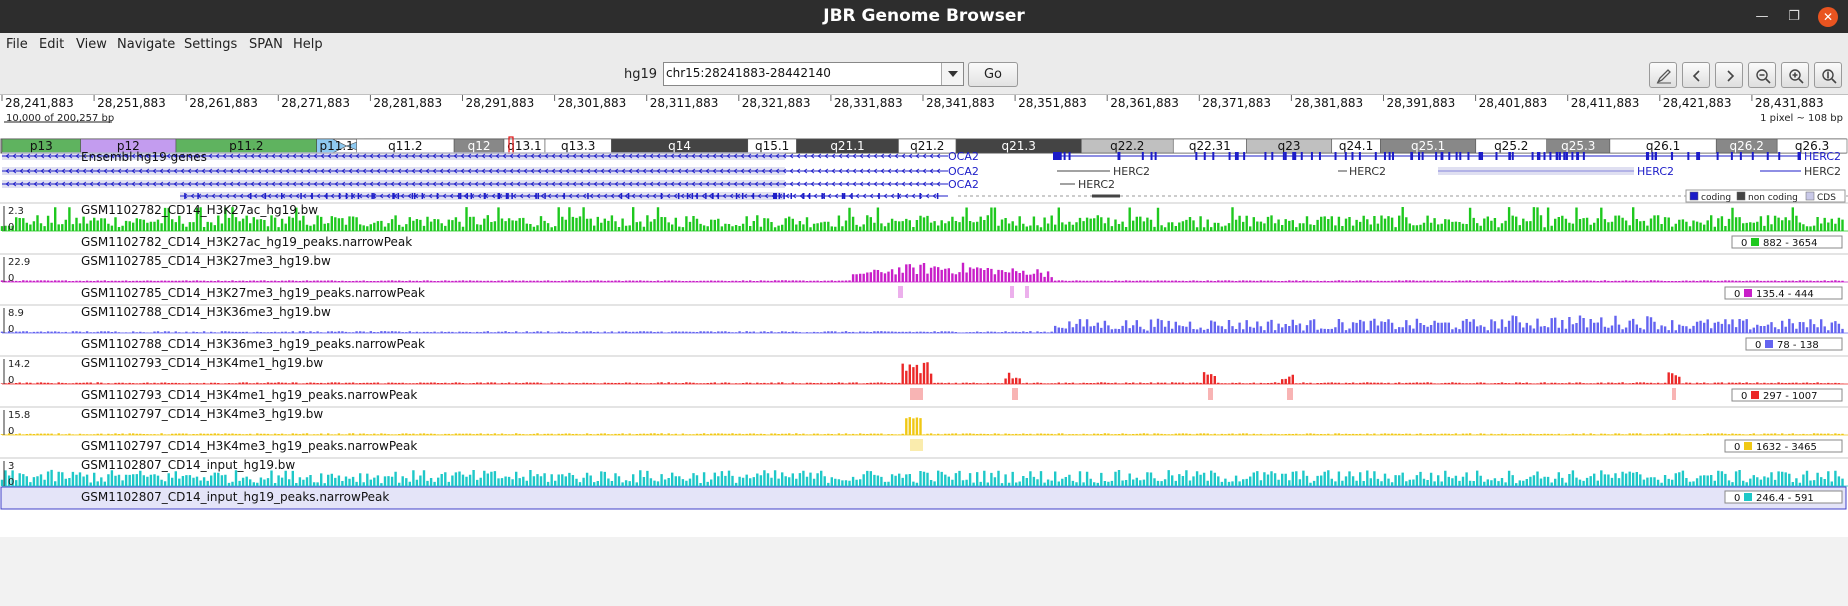 The image size is (1848, 606). I want to click on ideogram-band-label: q22.2, so click(1127, 146).